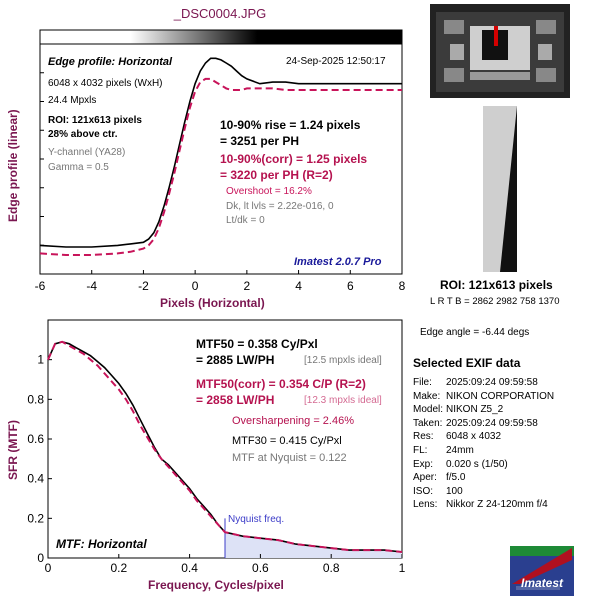 The image size is (600, 600). What do you see at coordinates (423, 437) in the screenshot?
I see `exif-label: Res:` at bounding box center [423, 437].